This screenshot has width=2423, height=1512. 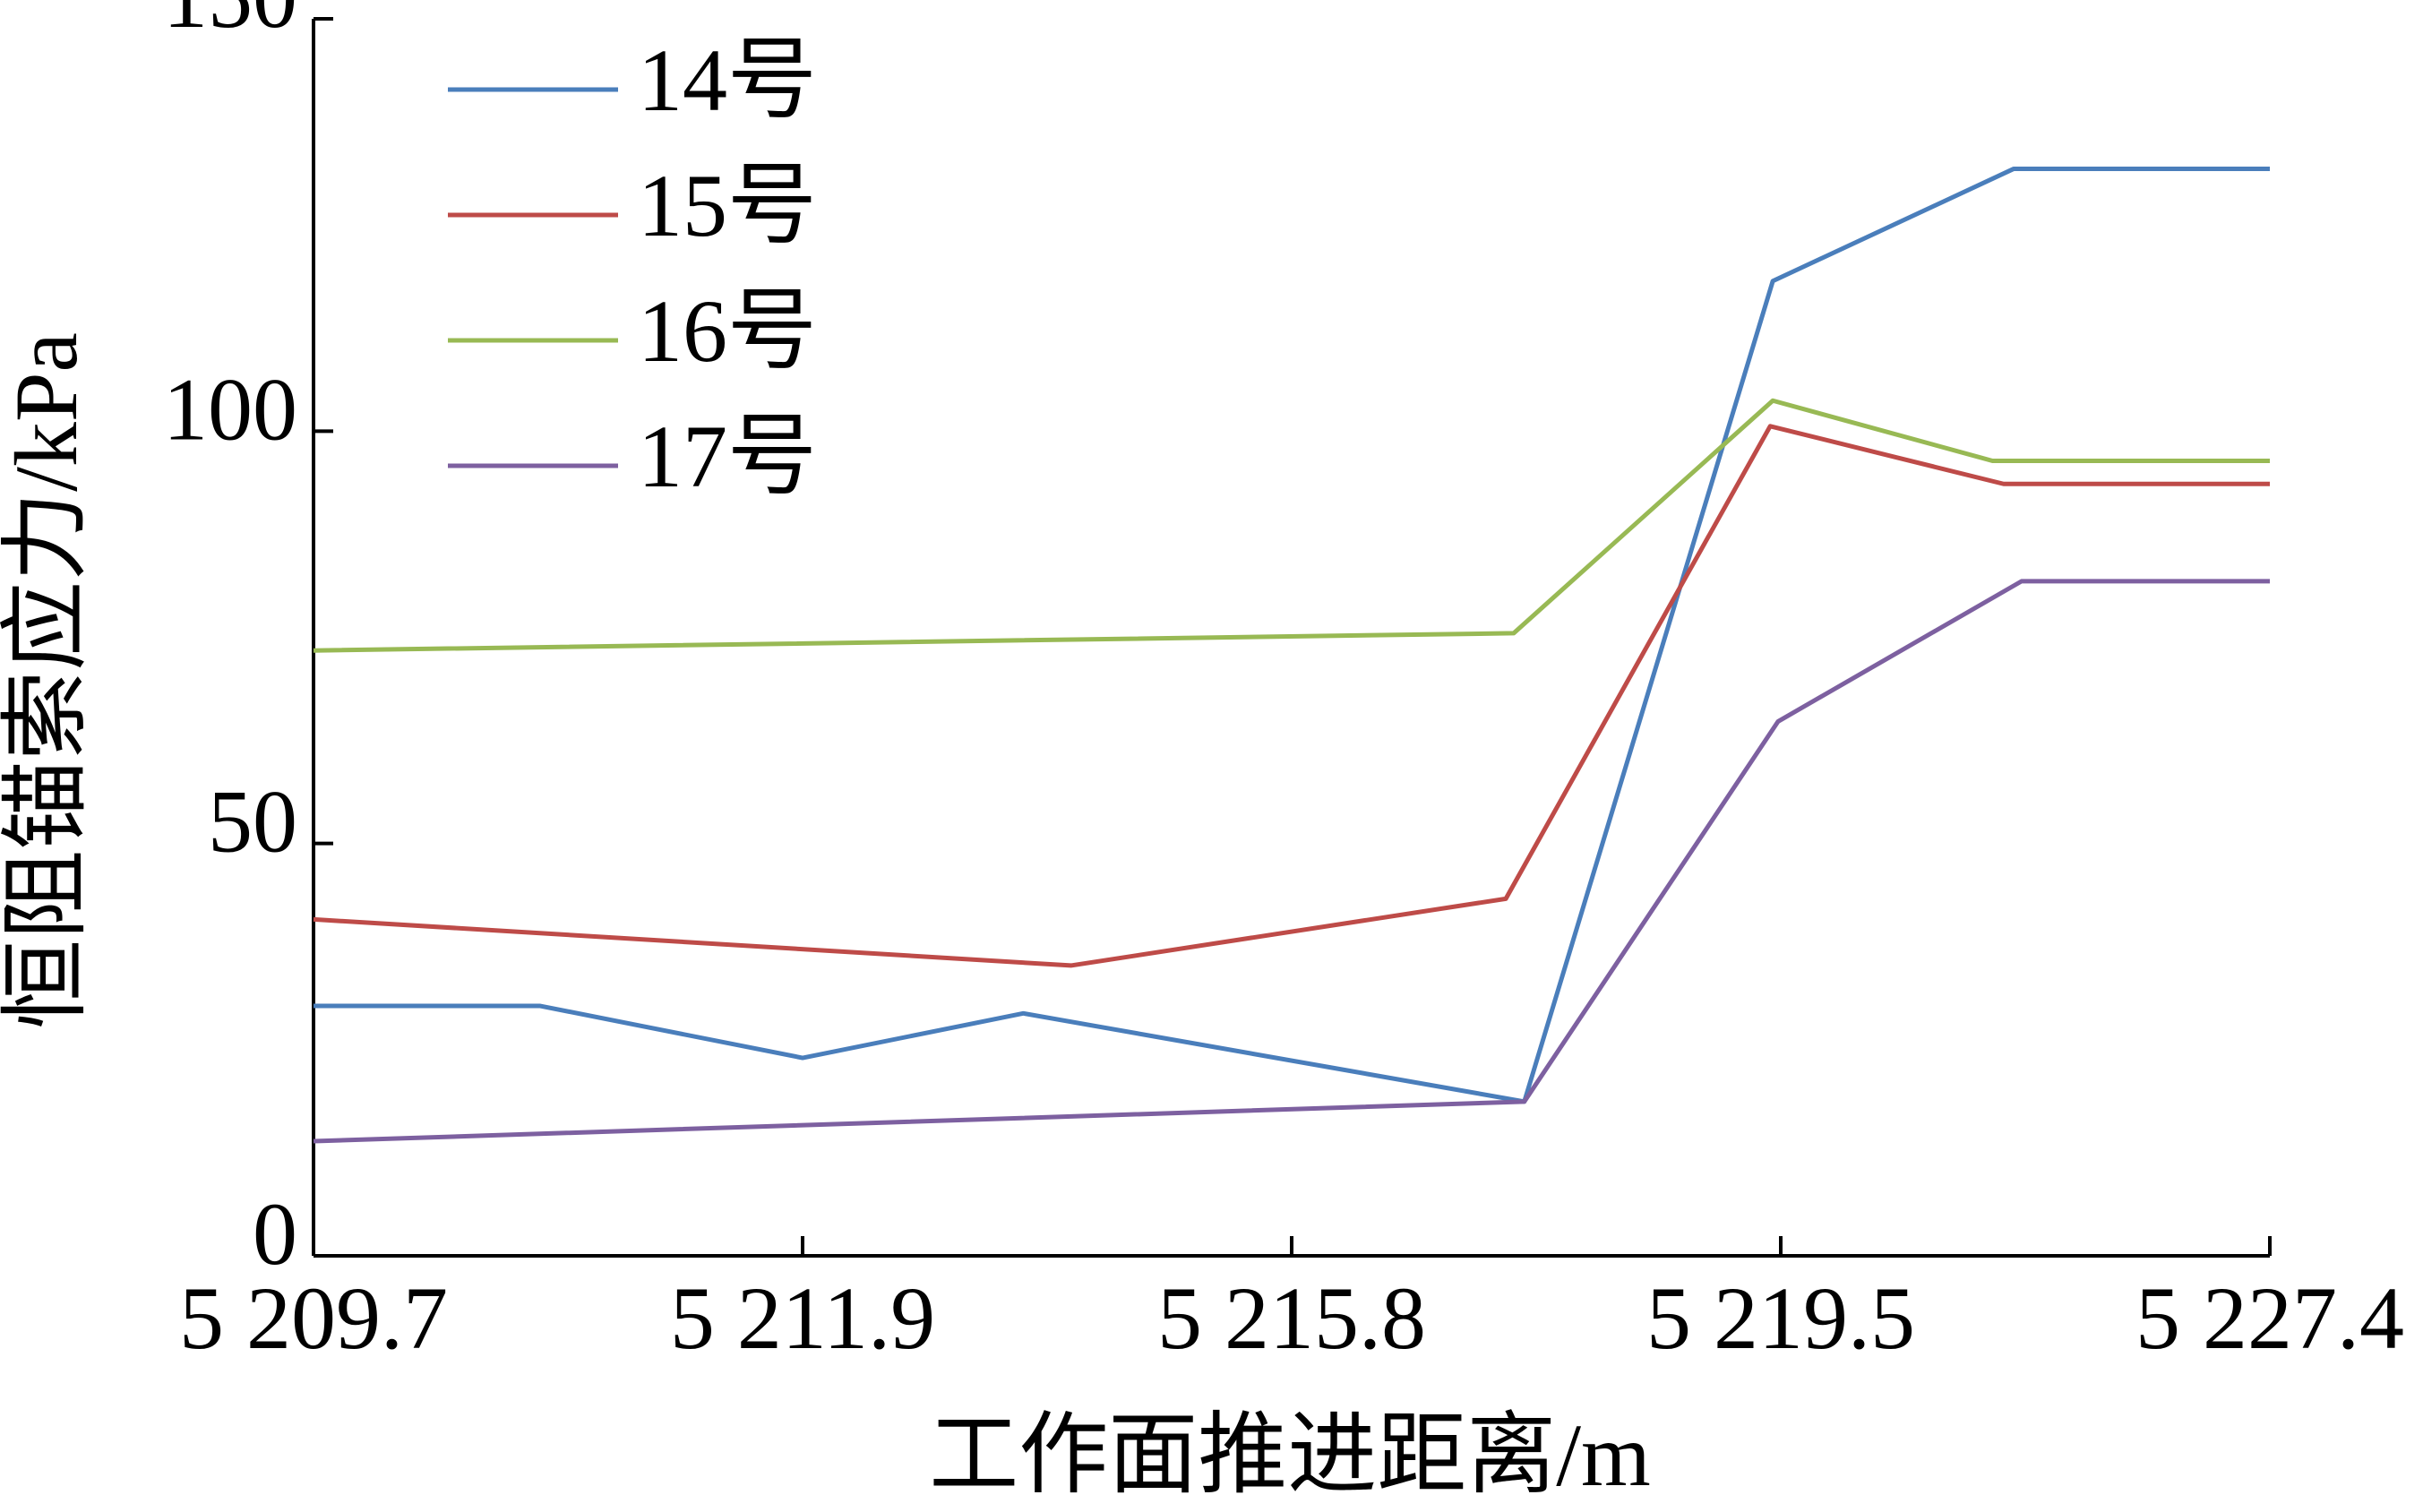 What do you see at coordinates (230, 409) in the screenshot?
I see `y-tick-label: 100` at bounding box center [230, 409].